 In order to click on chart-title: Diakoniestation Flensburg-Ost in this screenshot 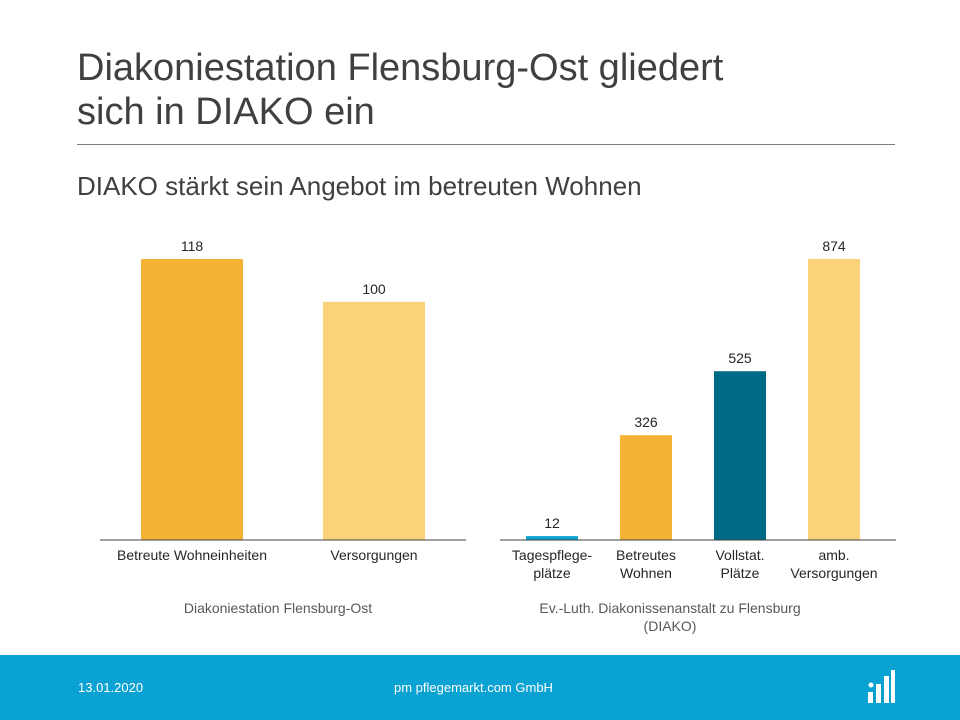, I will do `click(278, 608)`.